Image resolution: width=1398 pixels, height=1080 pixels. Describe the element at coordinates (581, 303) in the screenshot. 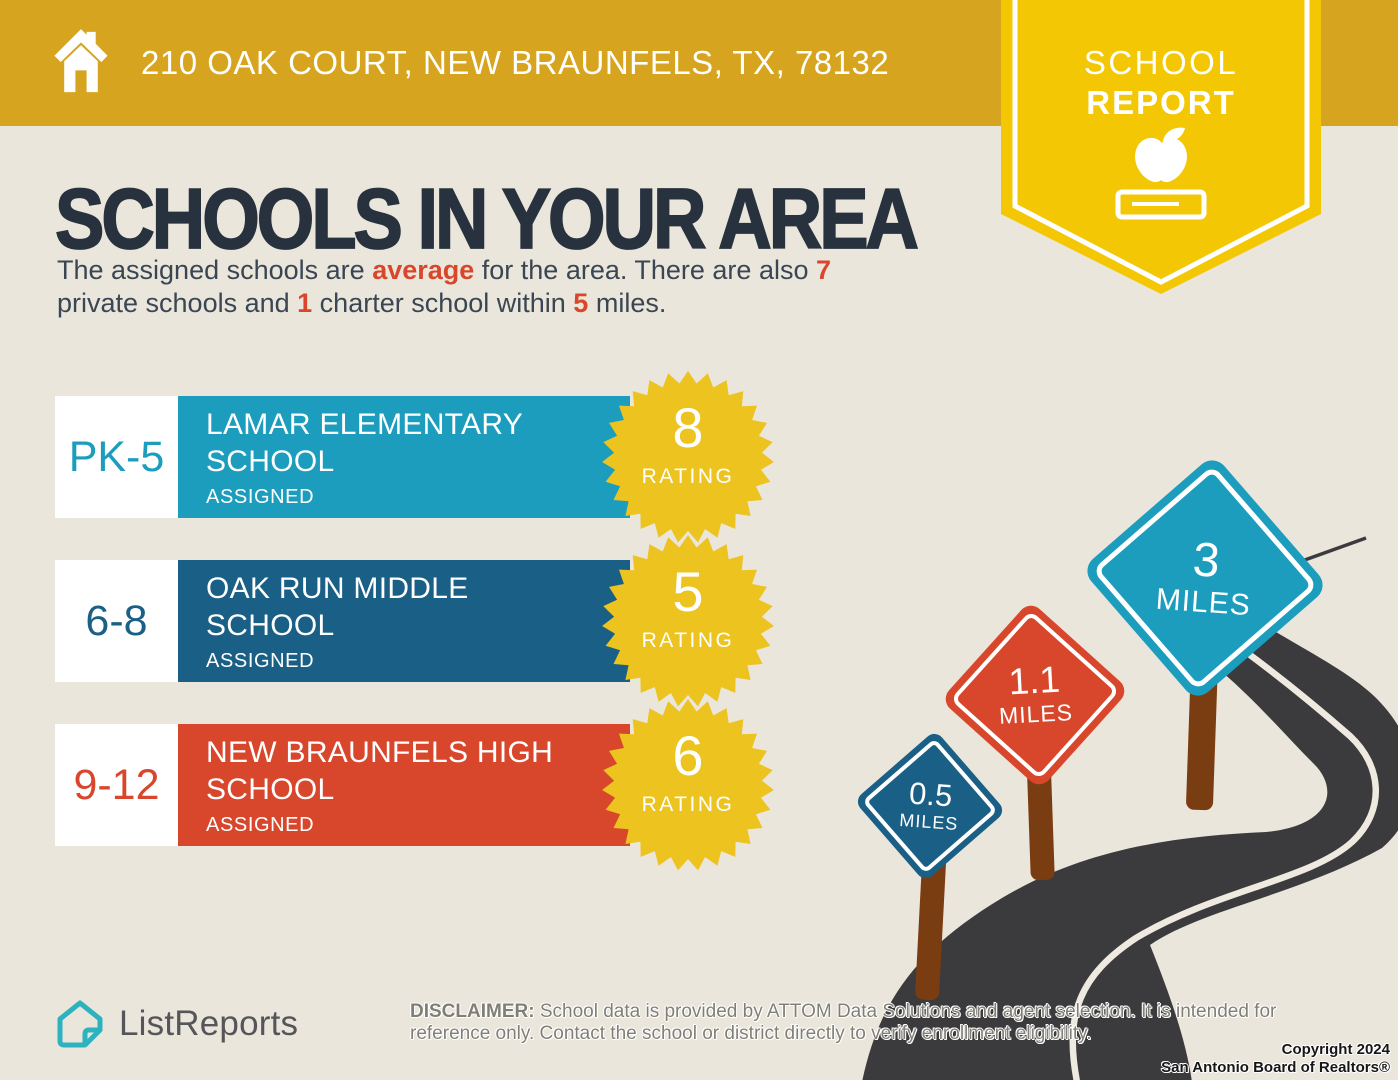

I see `intro-highlight-miles: 5` at that location.